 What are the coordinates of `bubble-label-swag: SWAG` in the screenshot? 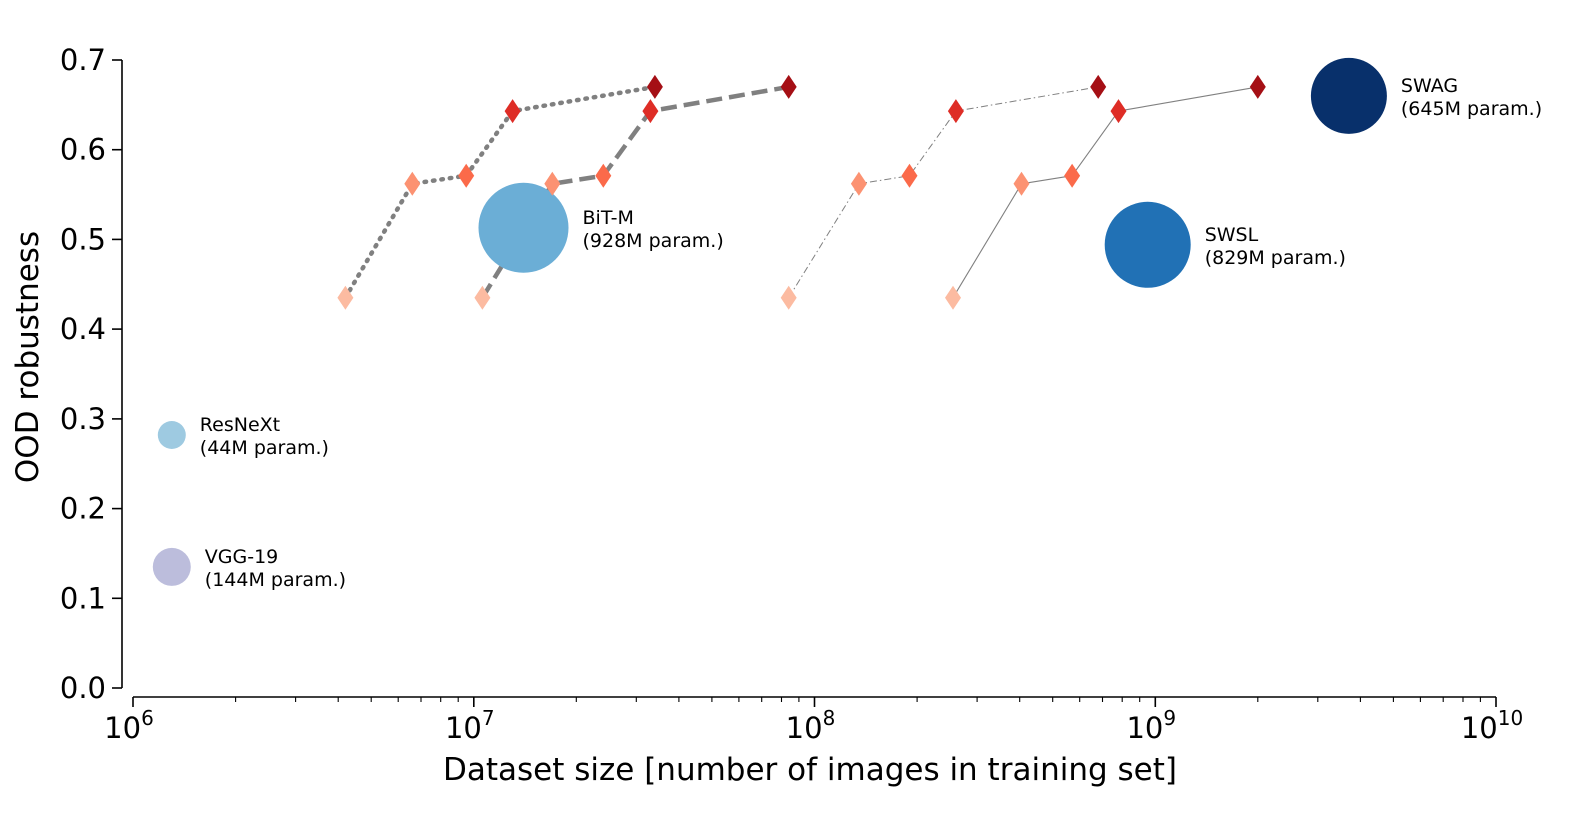 It's located at (1429, 86).